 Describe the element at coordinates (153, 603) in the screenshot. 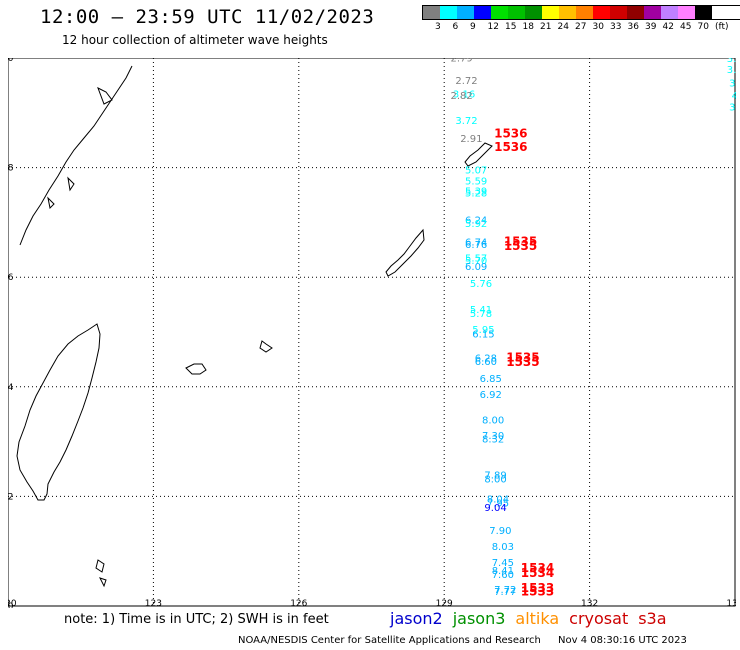

I see `lon-label: 123` at that location.